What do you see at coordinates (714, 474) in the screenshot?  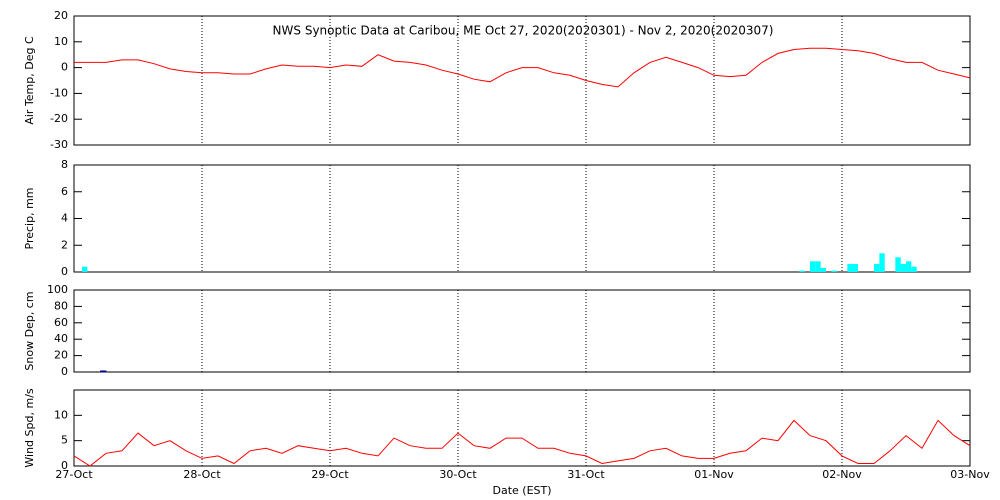 I see `x-tick-label: 01-Nov` at bounding box center [714, 474].